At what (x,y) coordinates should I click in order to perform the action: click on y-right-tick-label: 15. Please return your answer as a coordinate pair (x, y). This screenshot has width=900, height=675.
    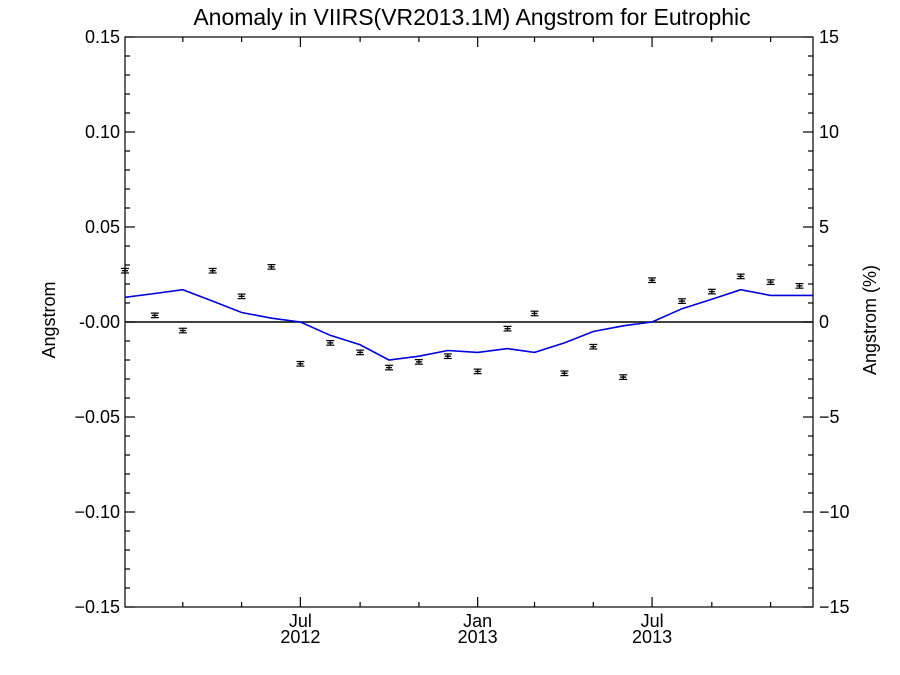
    Looking at the image, I should click on (829, 37).